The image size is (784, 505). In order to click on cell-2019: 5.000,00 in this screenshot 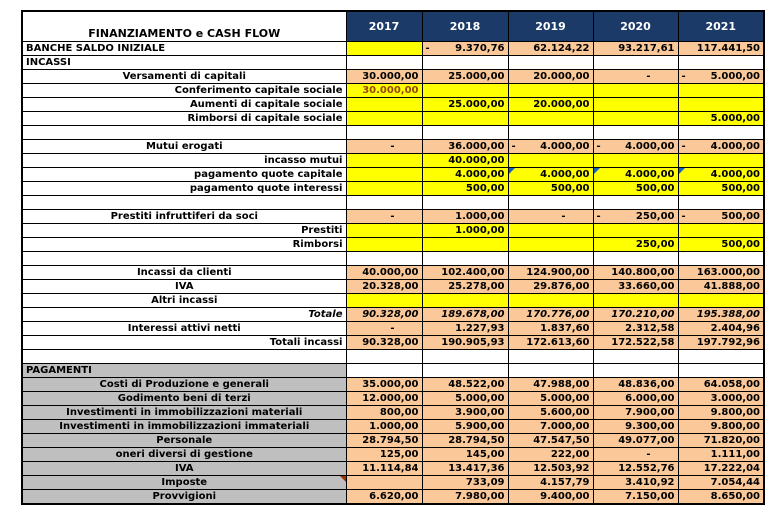, I will do `click(550, 398)`.